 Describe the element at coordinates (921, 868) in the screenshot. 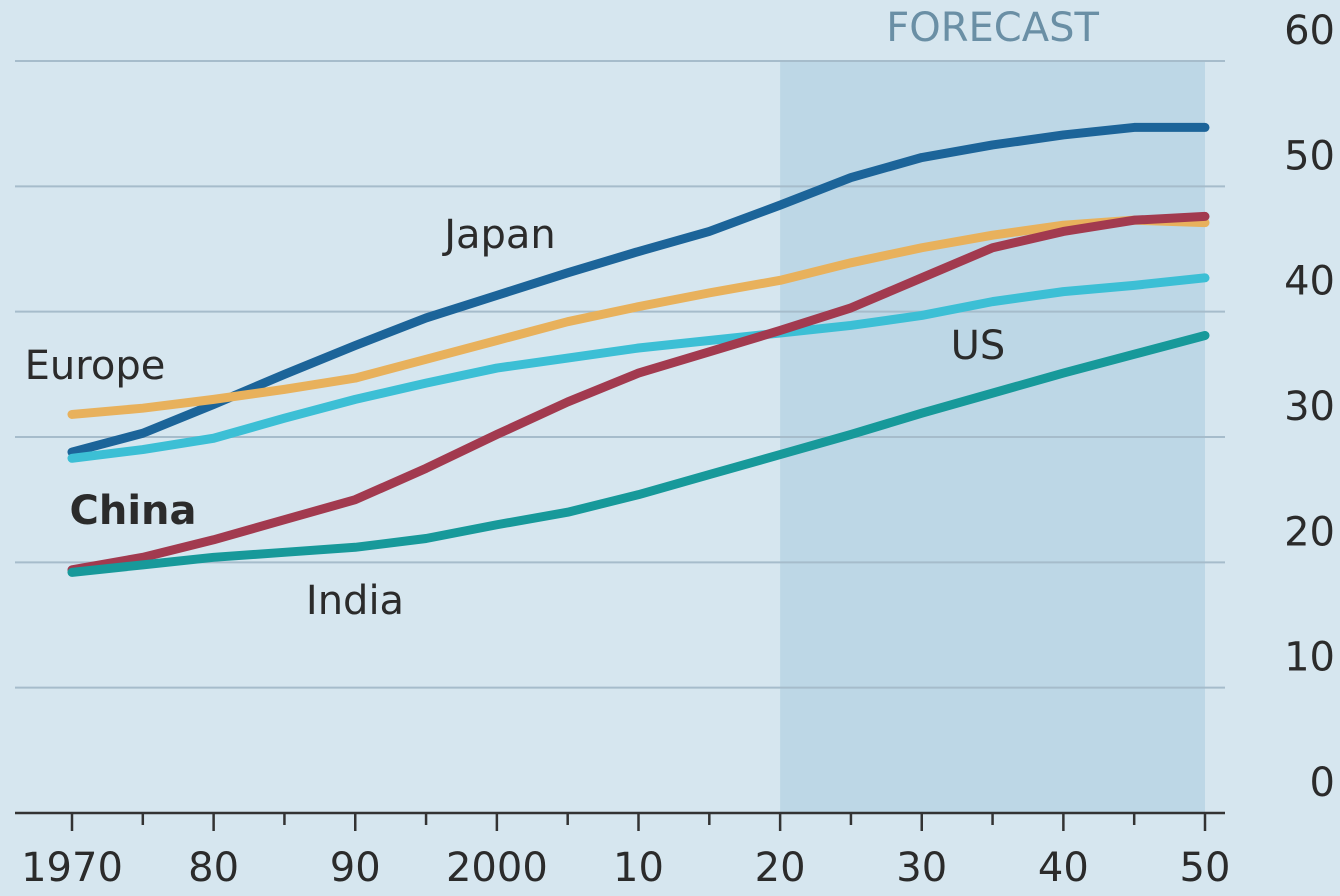

I see `x-tick-label: 30` at that location.